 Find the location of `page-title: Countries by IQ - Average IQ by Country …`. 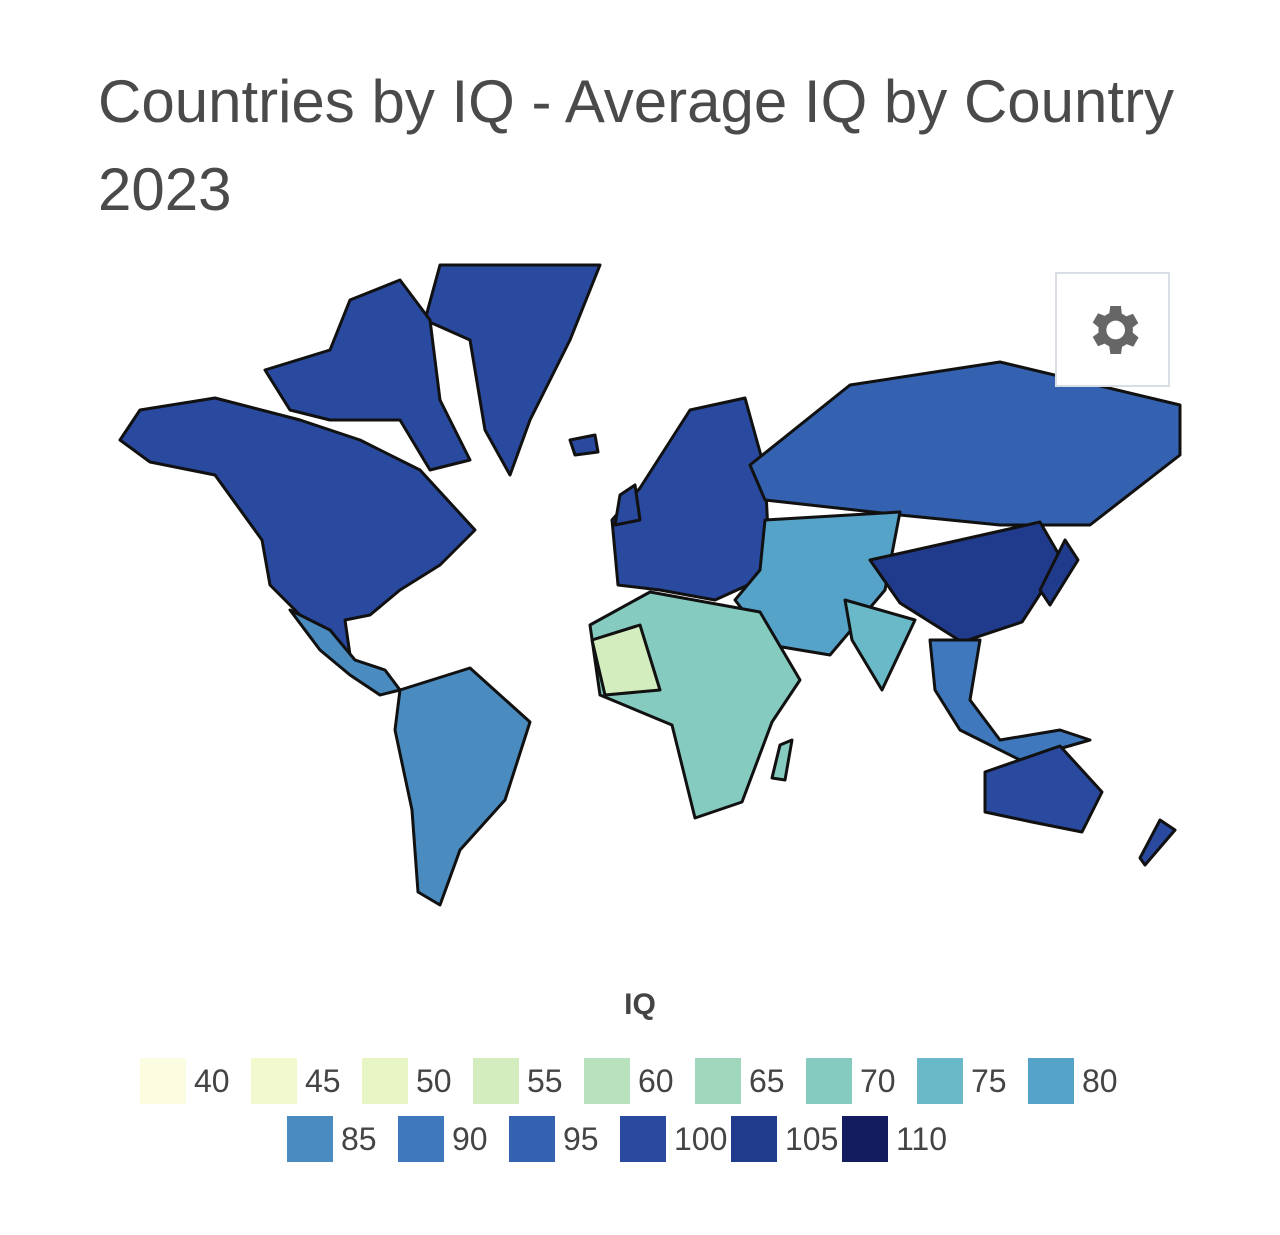

page-title: Countries by IQ - Average IQ by Country … is located at coordinates (636, 145).